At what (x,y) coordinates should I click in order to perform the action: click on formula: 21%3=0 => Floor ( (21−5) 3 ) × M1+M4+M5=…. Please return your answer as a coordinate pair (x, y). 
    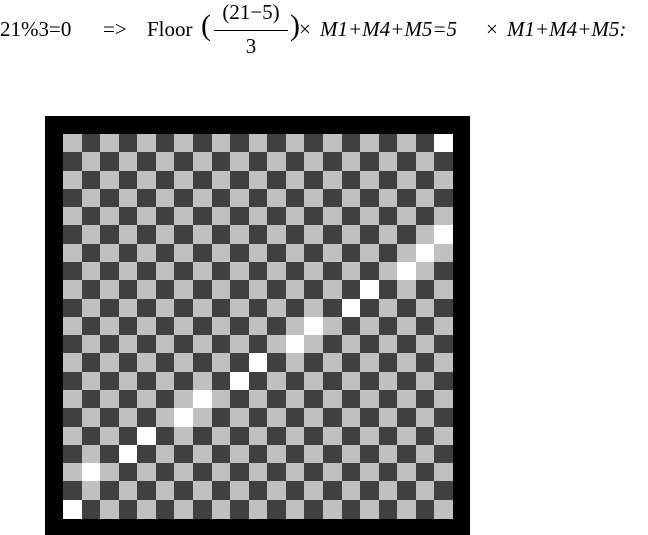
    Looking at the image, I should click on (324, 31).